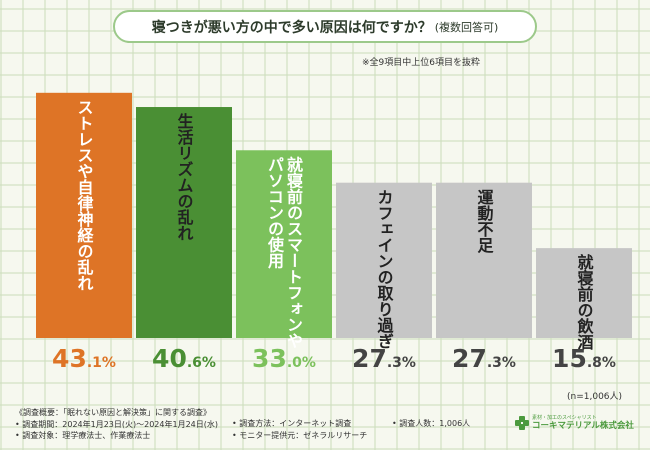 The height and width of the screenshot is (450, 650). I want to click on value-label-2: 40.6%, so click(184, 358).